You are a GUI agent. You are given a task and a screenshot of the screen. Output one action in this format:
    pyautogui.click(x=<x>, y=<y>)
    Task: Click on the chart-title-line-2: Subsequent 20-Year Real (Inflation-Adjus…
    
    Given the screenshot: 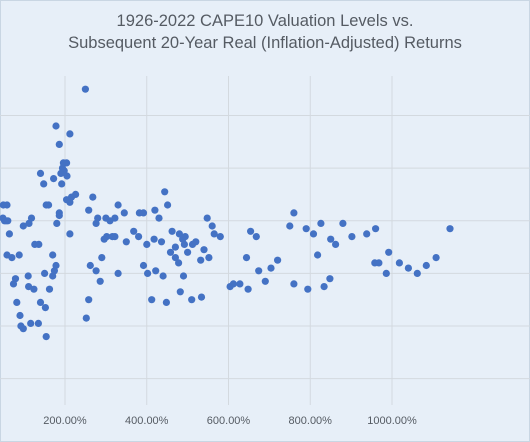 What is the action you would take?
    pyautogui.click(x=265, y=43)
    